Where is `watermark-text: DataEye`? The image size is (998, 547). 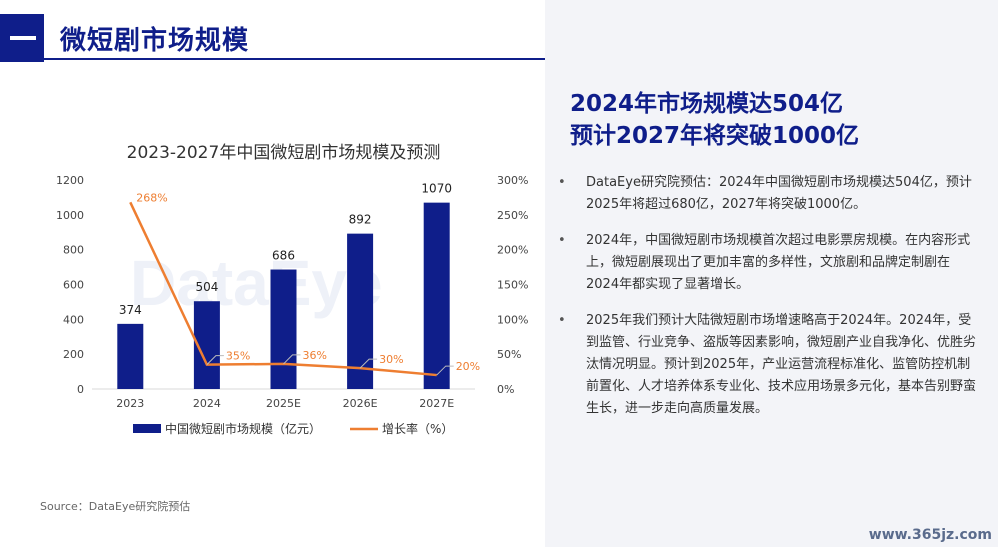 watermark-text: DataEye is located at coordinates (256, 283).